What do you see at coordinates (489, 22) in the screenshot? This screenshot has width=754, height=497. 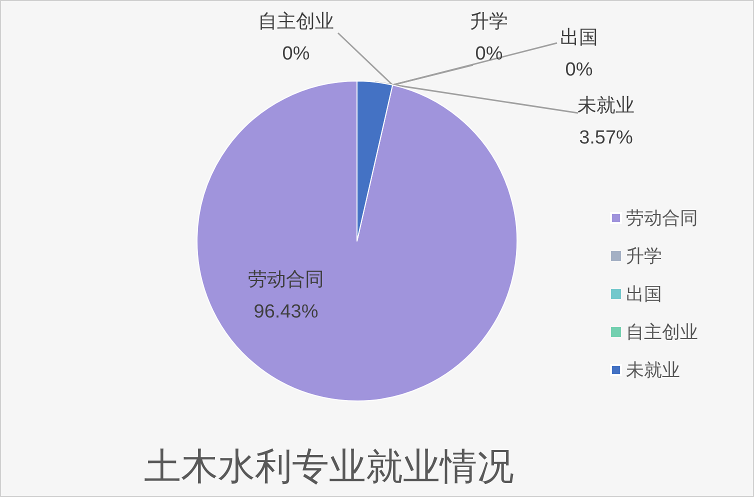 I see `category-label: 升学` at bounding box center [489, 22].